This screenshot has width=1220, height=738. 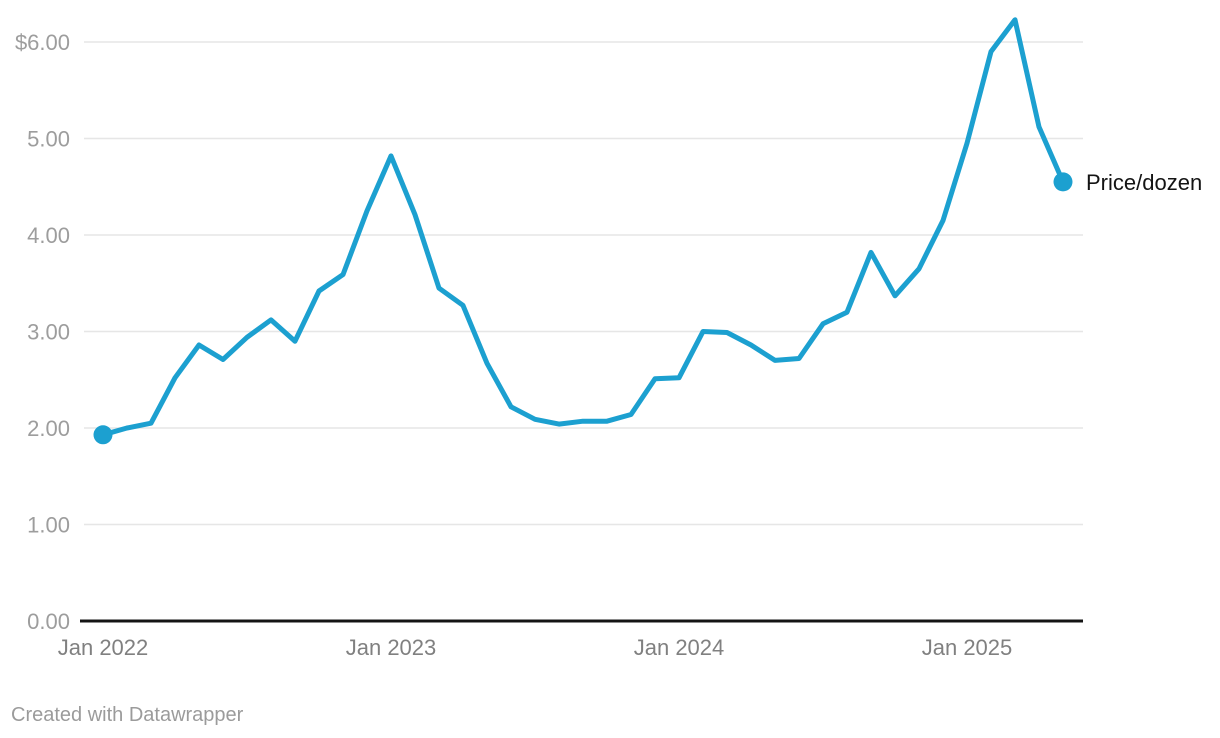 I want to click on y-tick-label: 1.00, so click(x=48, y=525).